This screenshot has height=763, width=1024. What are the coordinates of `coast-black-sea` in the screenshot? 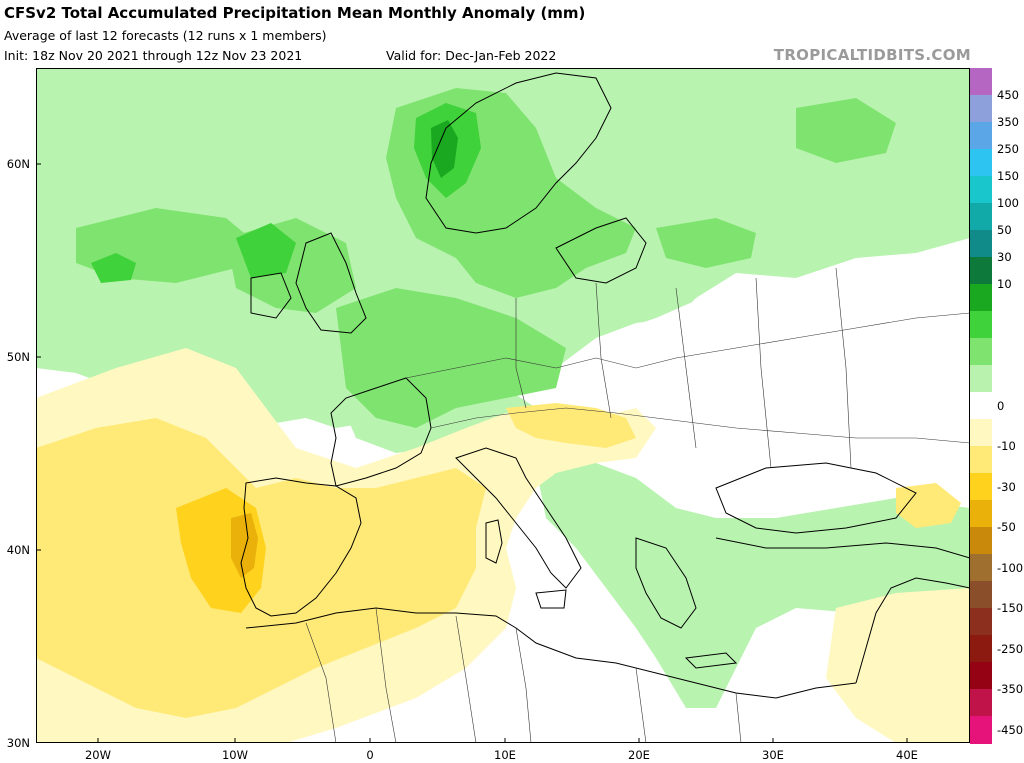 It's located at (816, 498).